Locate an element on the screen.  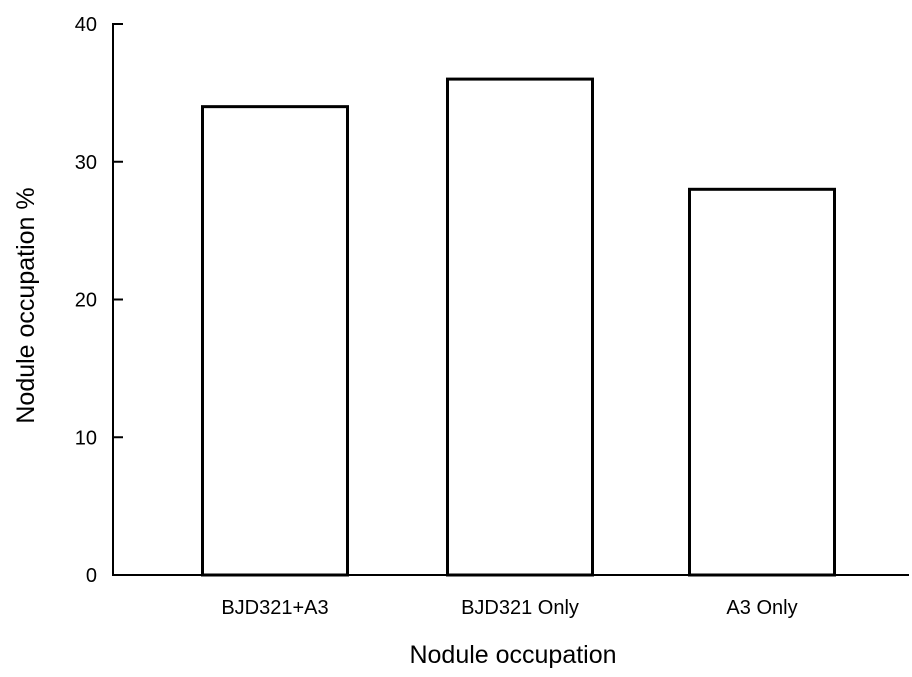
x-axis-title: Nodule occupation is located at coordinates (512, 655).